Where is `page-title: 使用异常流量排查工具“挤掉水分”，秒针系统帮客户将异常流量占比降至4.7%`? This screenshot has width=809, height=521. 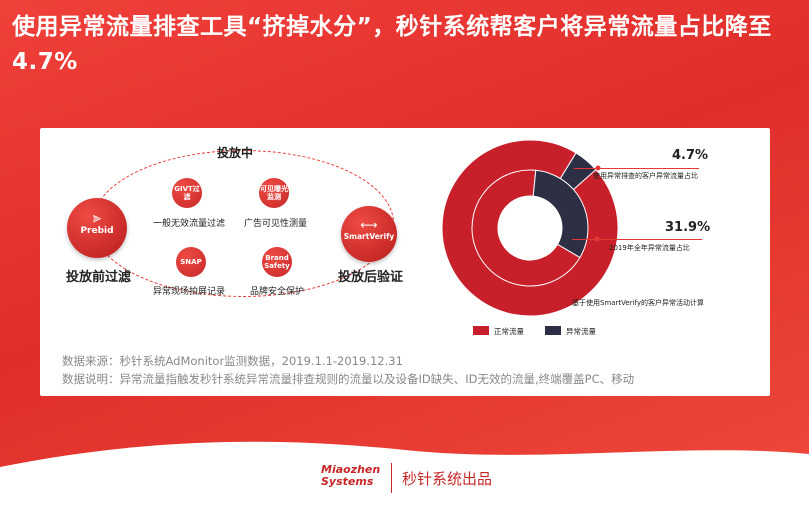 page-title: 使用异常流量排查工具“挤掉水分”，秒针系统帮客户将异常流量占比降至4.7% is located at coordinates (392, 44).